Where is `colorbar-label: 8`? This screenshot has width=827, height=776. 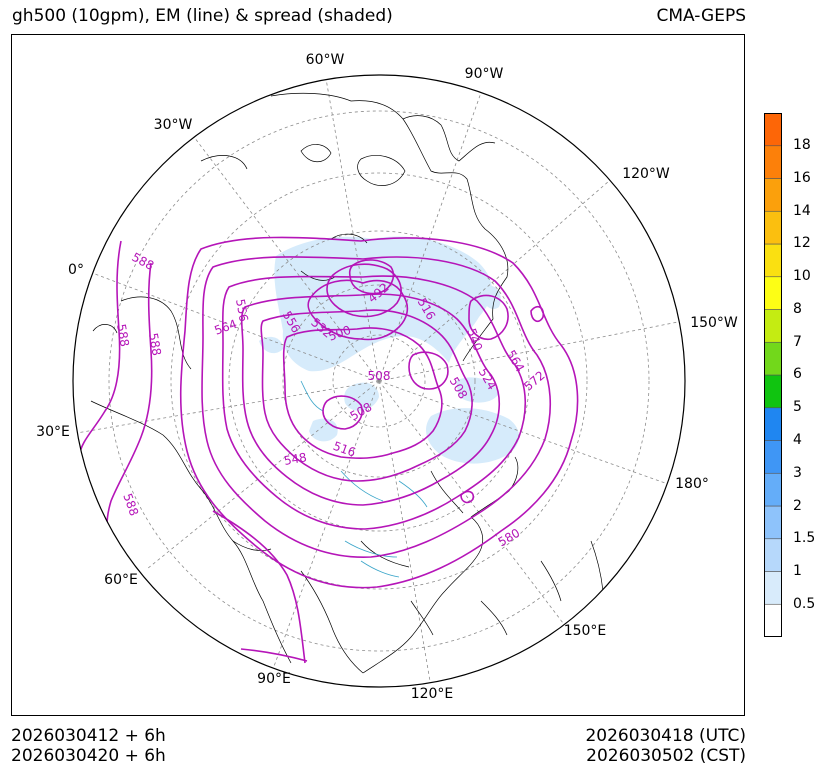
colorbar-label: 8 is located at coordinates (797, 309).